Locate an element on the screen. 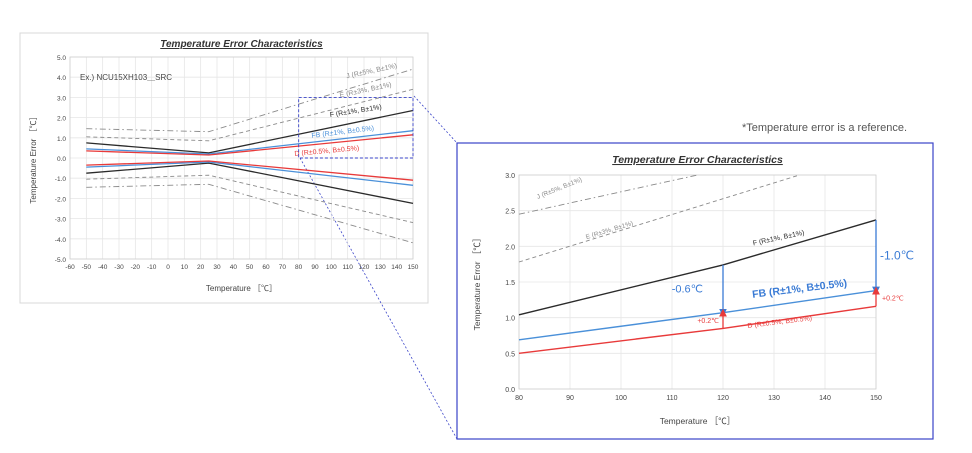  x-tick-label: 70 is located at coordinates (283, 267).